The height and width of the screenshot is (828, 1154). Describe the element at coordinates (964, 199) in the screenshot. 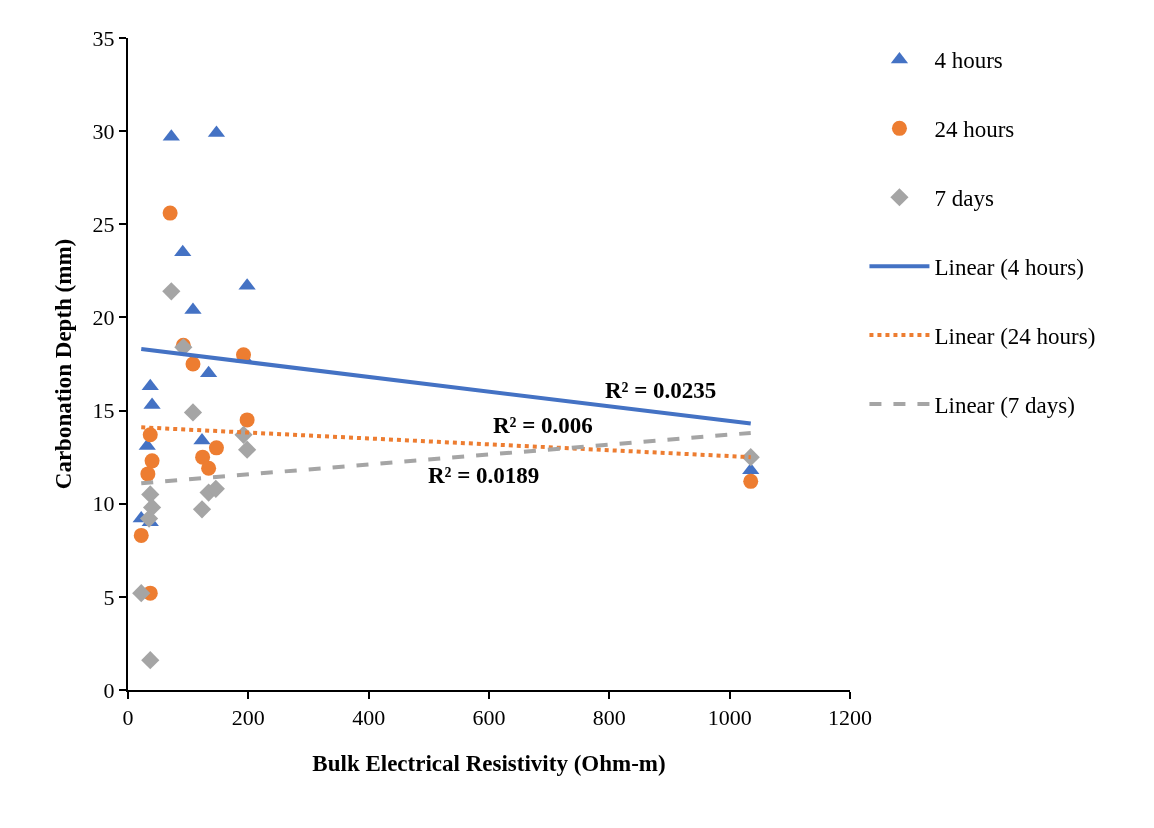

I see `legend-label: 7 days` at that location.